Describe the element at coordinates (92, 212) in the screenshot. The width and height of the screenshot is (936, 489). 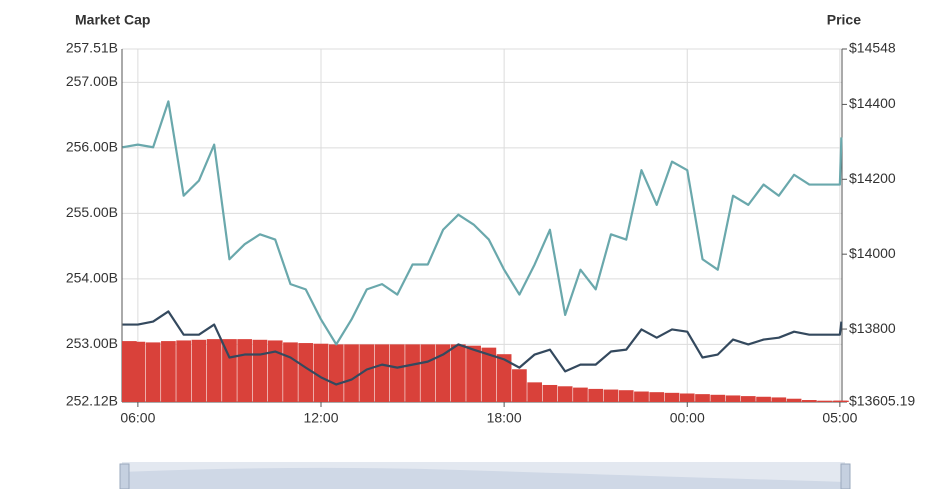
I see `y-tick-label: 255.00B` at that location.